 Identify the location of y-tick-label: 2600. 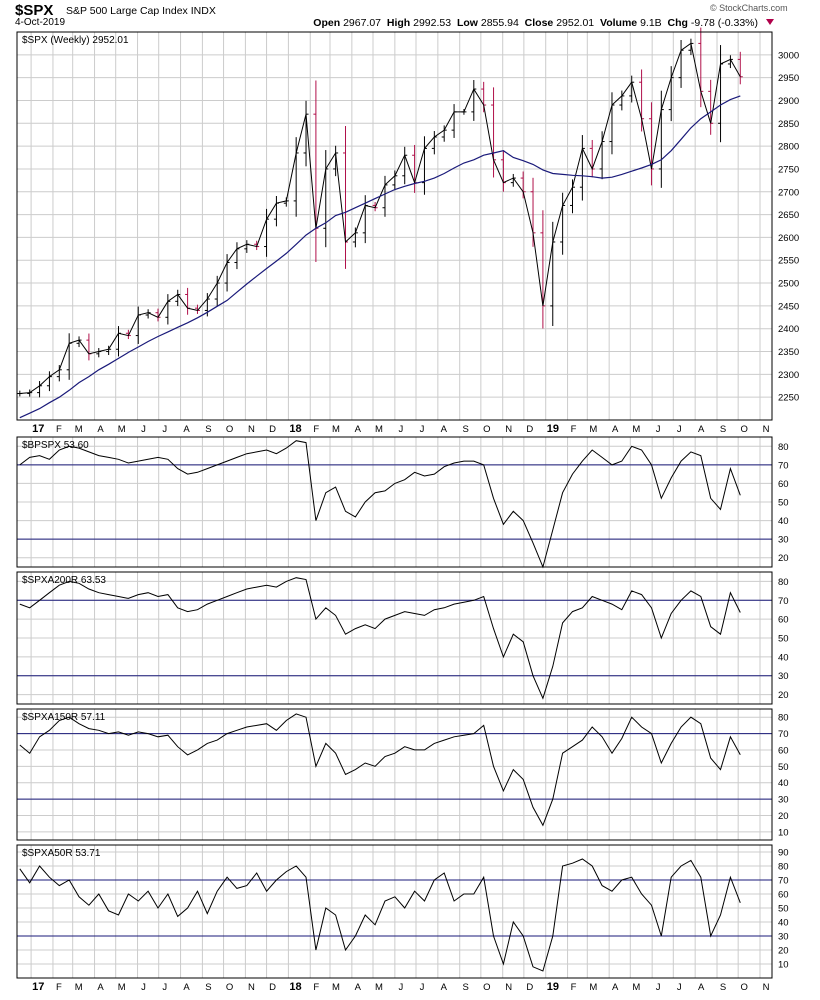
(788, 238).